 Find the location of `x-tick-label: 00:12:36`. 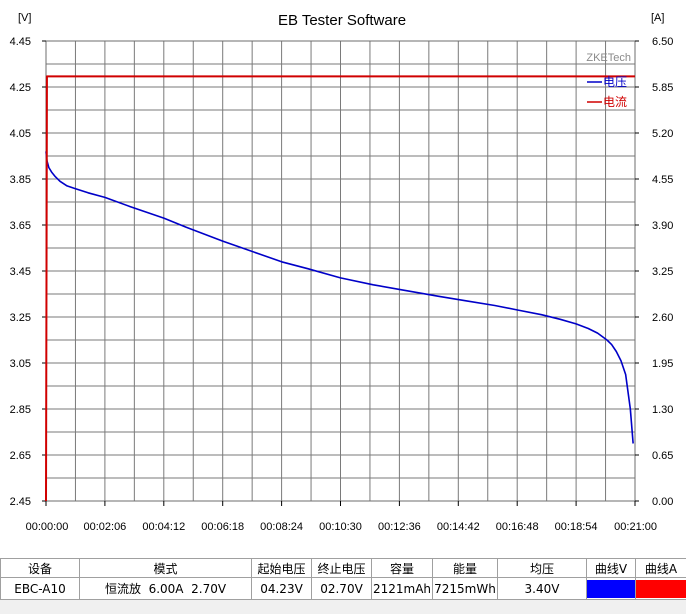

x-tick-label: 00:12:36 is located at coordinates (399, 527).